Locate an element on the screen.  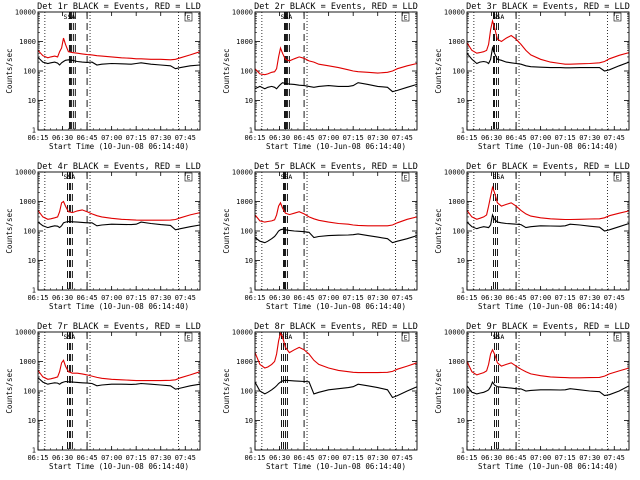
panel-title: Det 2r BLACK = Events, RED = LLD is located at coordinates (336, 7).